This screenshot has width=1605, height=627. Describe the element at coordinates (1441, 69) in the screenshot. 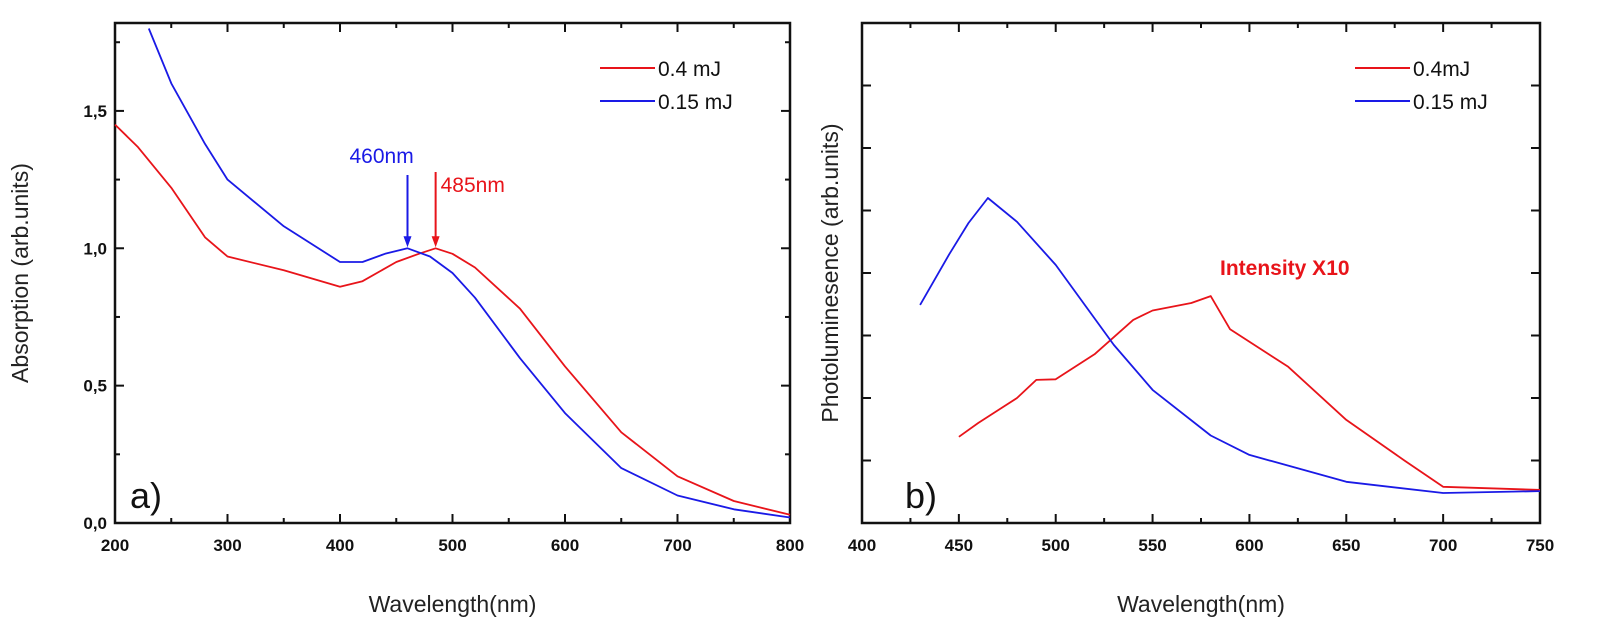

I see `legend-label: 0.4mJ` at that location.